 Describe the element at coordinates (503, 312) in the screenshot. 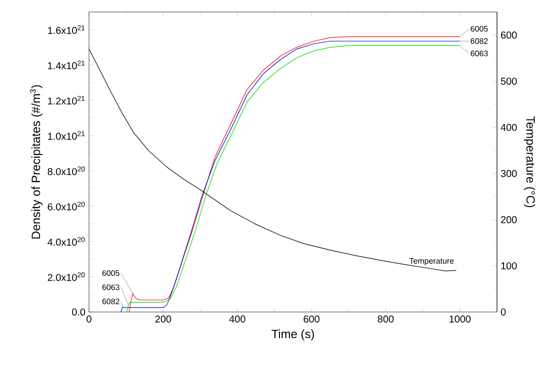

I see `y2-tick-label: 0` at that location.